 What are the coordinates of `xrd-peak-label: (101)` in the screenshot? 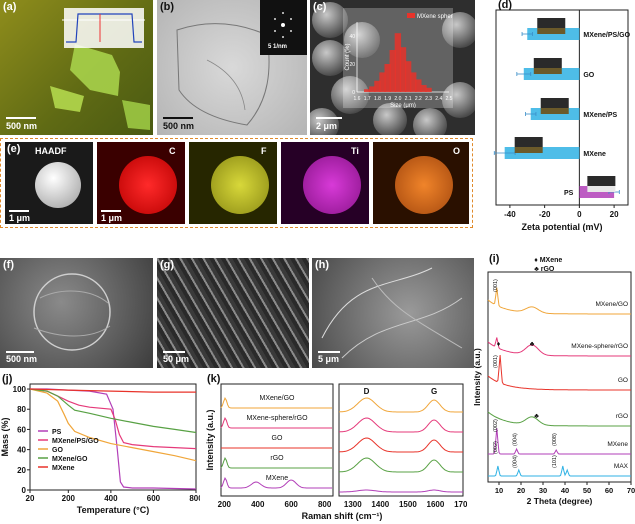 It's located at (555, 461).